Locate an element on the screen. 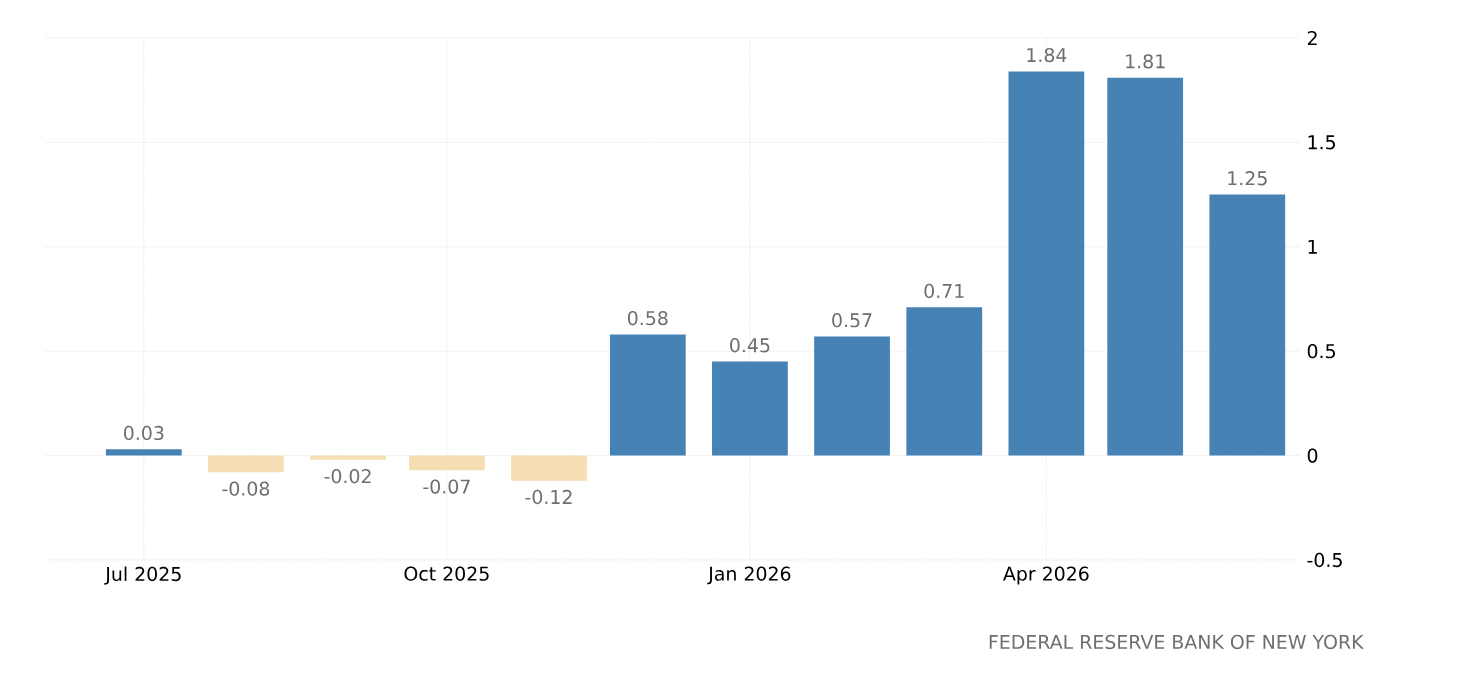  data-label: 0.03 is located at coordinates (144, 433).